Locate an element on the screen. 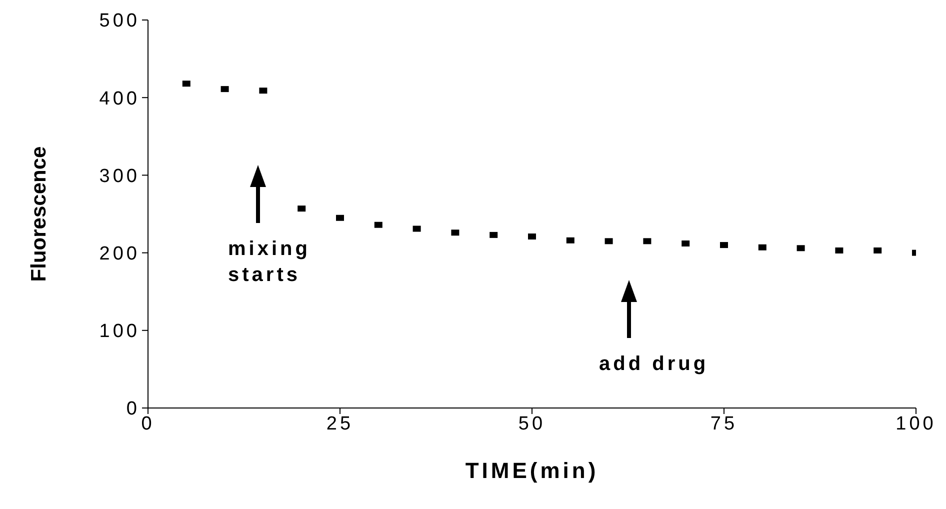 The image size is (946, 509). annotation: mixing starts is located at coordinates (269, 262).